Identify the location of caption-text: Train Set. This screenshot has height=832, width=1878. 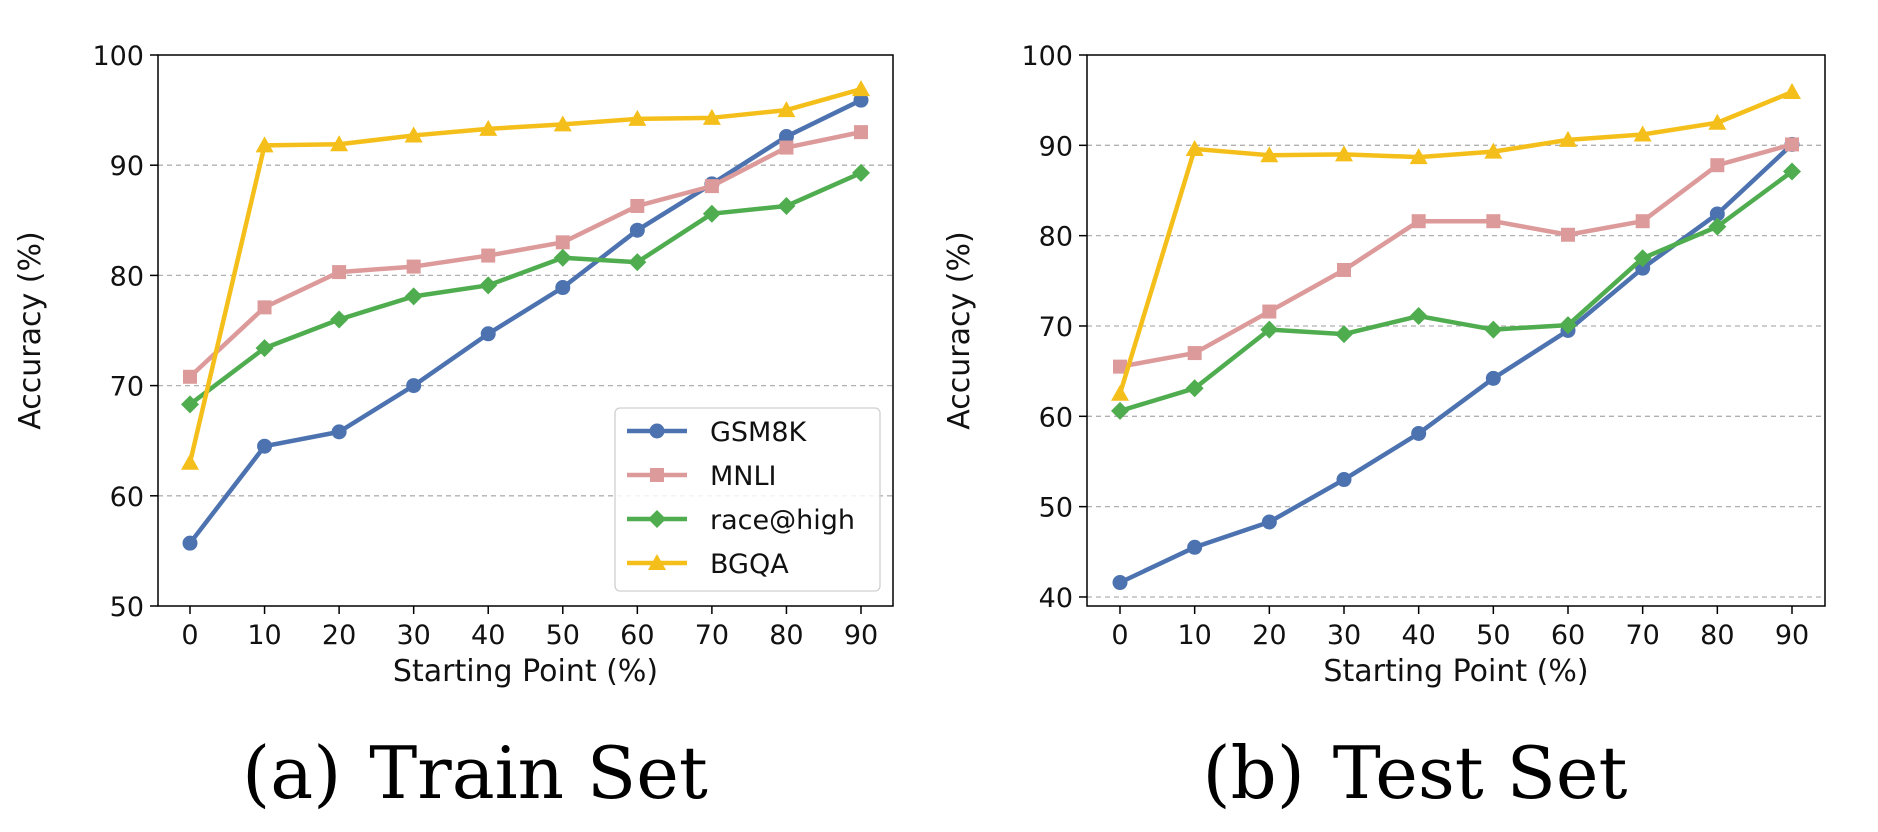
(538, 773).